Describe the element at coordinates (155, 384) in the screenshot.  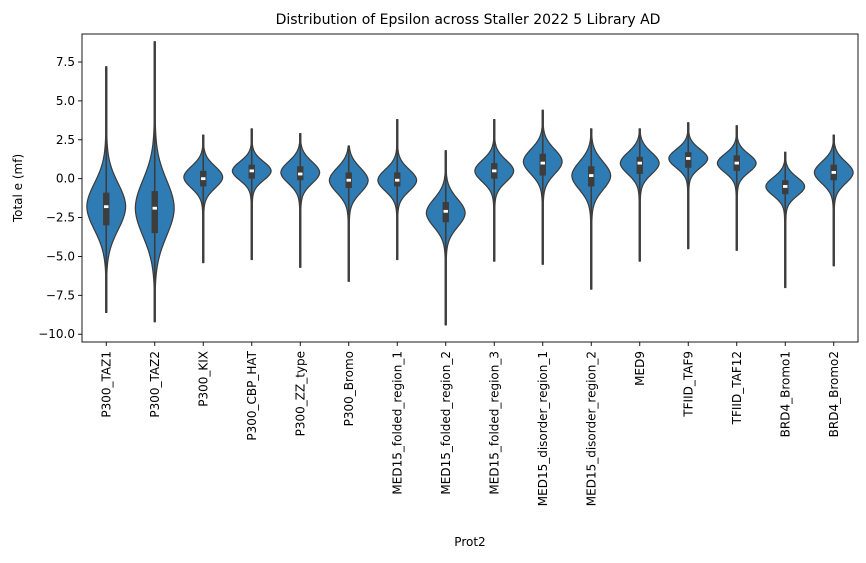
I see `x-tick-label: P300_TAZ2` at that location.